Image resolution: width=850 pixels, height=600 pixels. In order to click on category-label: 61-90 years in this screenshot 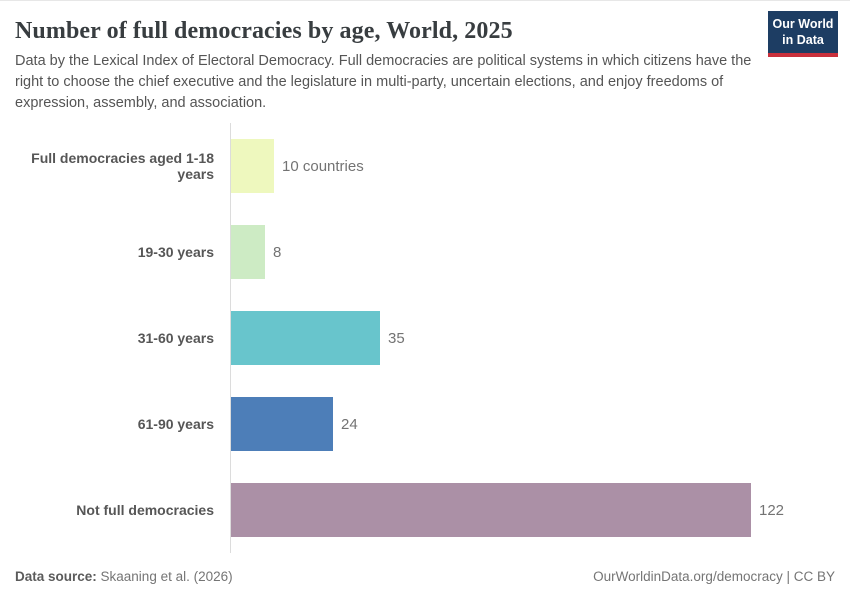, I will do `click(175, 424)`.